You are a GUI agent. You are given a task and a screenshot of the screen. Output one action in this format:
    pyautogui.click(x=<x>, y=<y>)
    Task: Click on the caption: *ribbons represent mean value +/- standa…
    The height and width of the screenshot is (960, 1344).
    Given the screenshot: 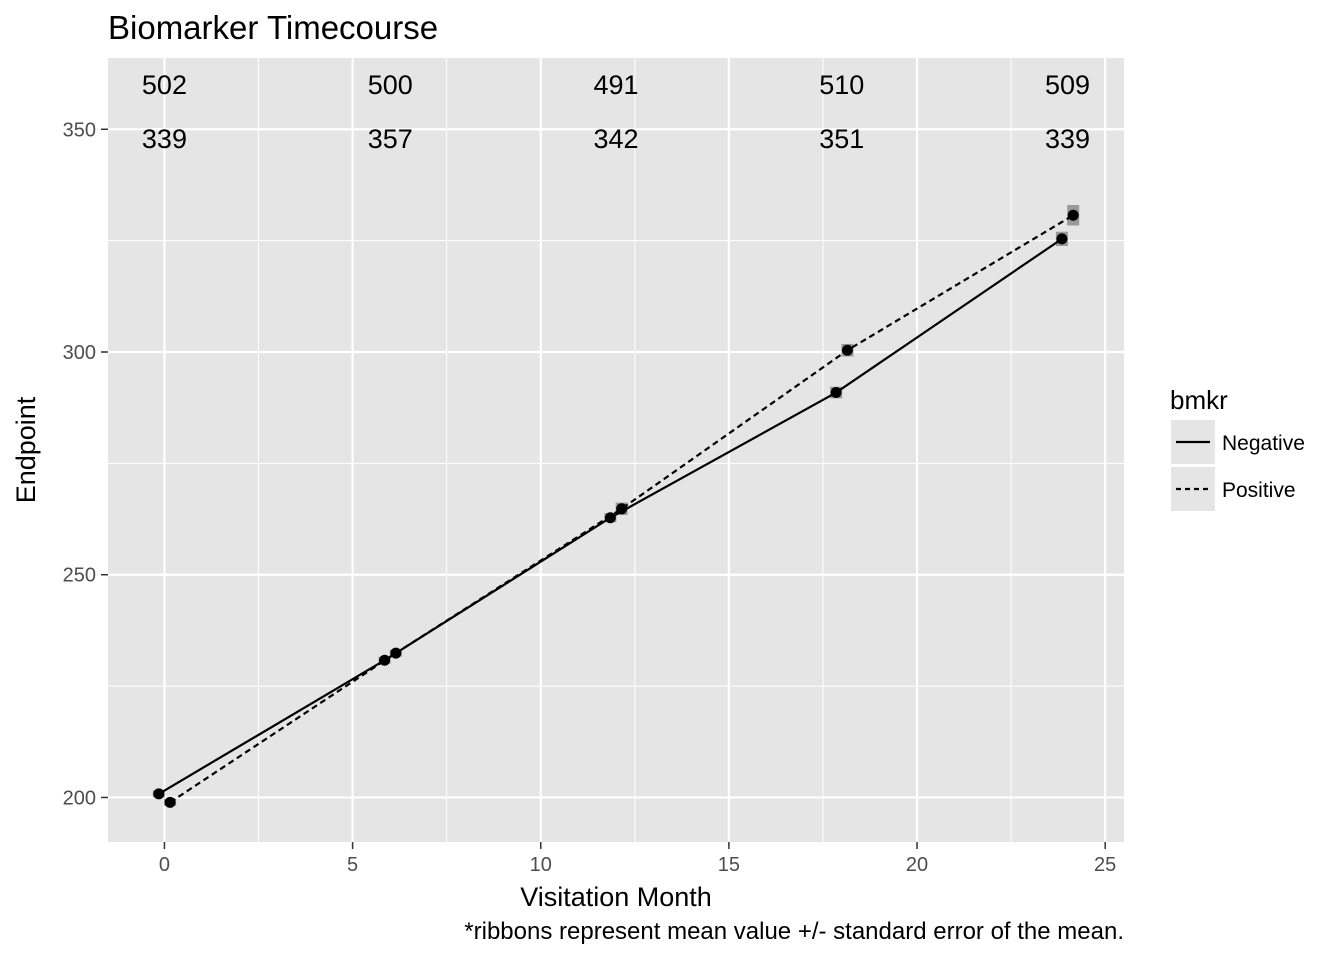 What is the action you would take?
    pyautogui.click(x=794, y=931)
    